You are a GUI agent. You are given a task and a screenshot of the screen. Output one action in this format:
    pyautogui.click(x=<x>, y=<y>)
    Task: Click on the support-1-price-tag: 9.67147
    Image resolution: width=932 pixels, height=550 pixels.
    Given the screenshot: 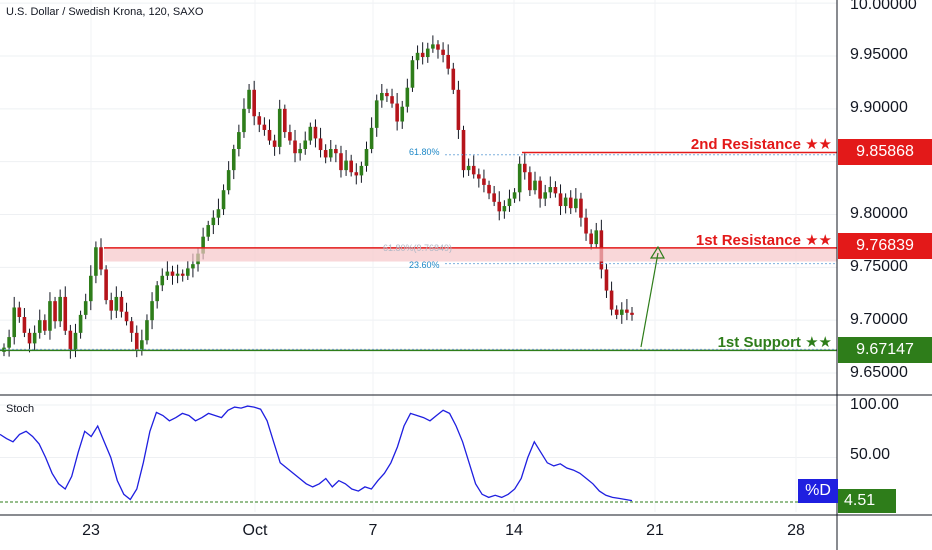 What is the action you would take?
    pyautogui.click(x=885, y=350)
    